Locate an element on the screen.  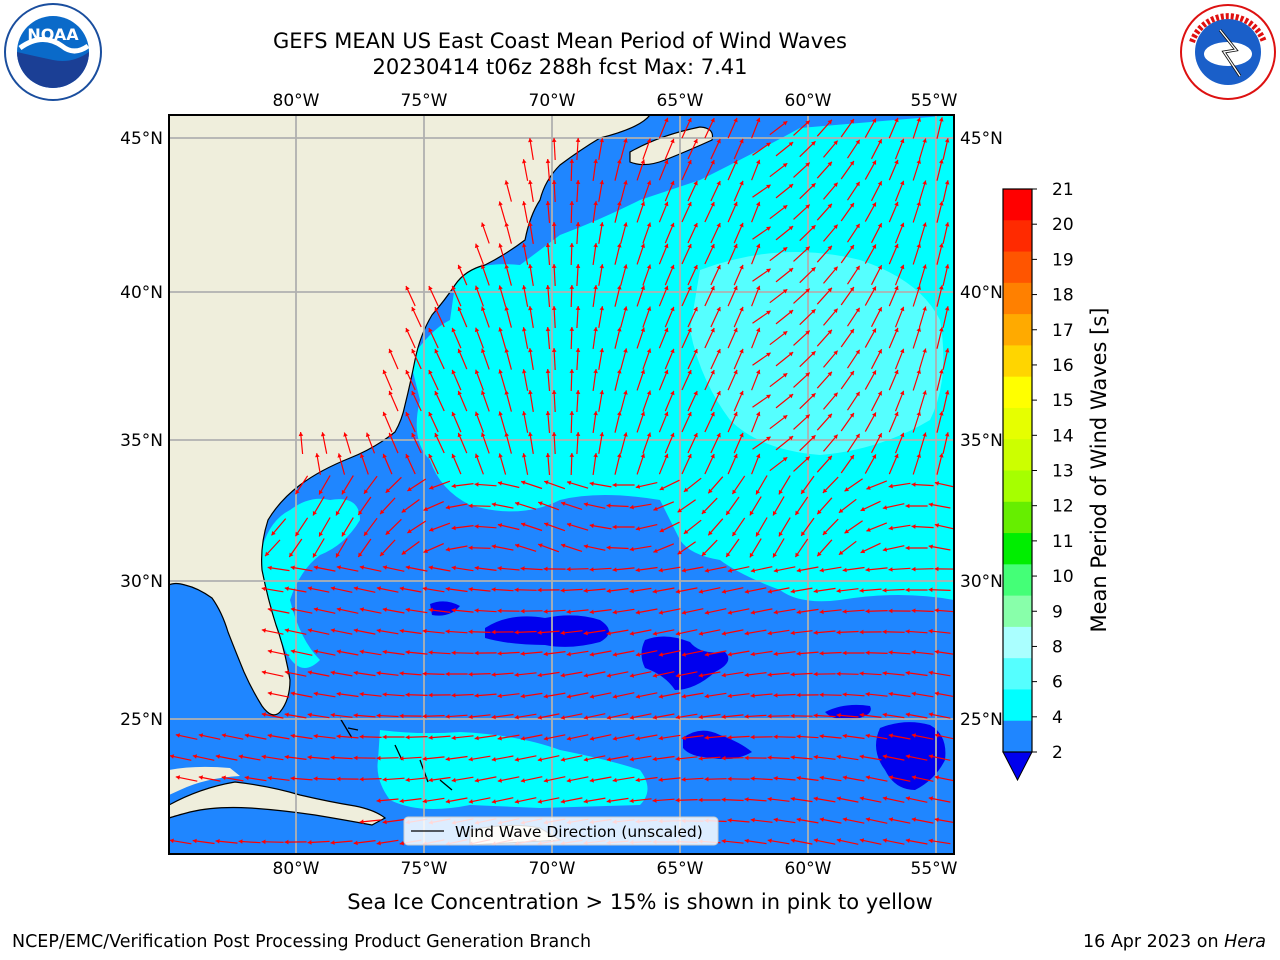
lon-label-bottom-60w: 60°W is located at coordinates (808, 869).